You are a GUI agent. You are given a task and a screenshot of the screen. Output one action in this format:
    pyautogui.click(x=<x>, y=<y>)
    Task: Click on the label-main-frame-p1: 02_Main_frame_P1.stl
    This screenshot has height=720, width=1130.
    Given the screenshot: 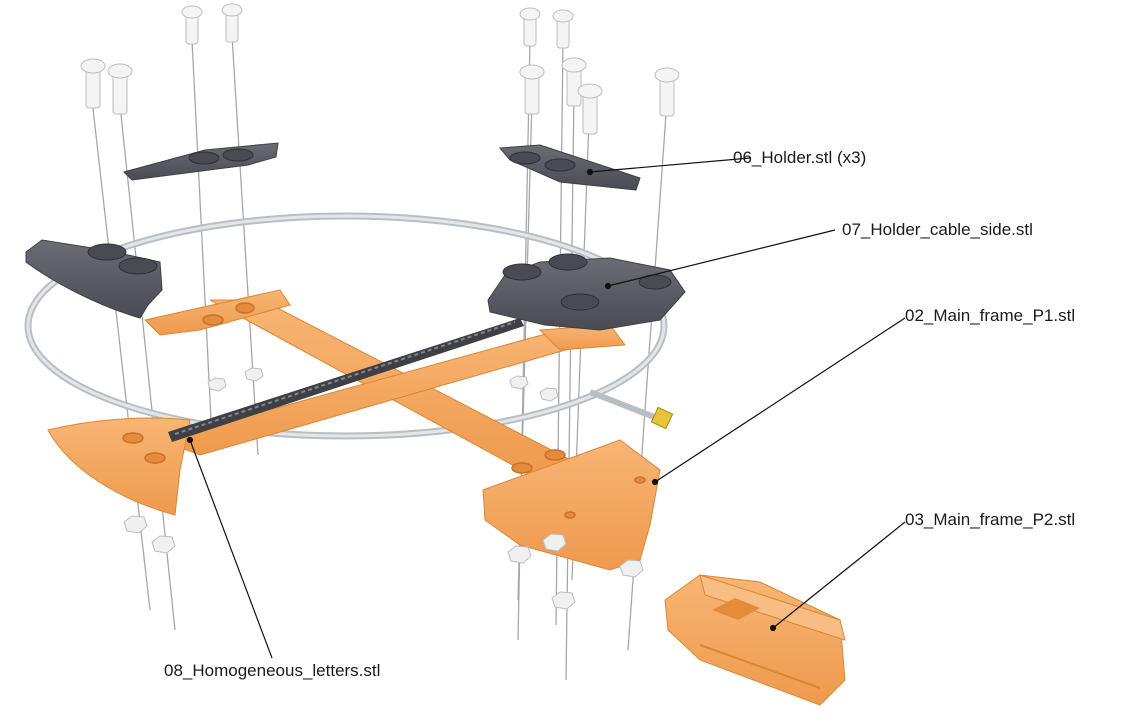 What is the action you would take?
    pyautogui.click(x=990, y=315)
    